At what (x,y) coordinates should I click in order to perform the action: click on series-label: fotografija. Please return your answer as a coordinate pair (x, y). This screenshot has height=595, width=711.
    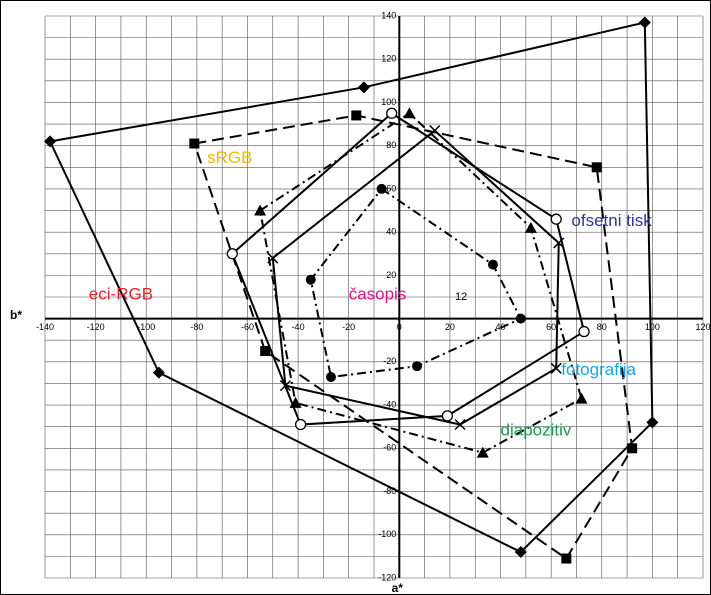
    Looking at the image, I should click on (598, 369).